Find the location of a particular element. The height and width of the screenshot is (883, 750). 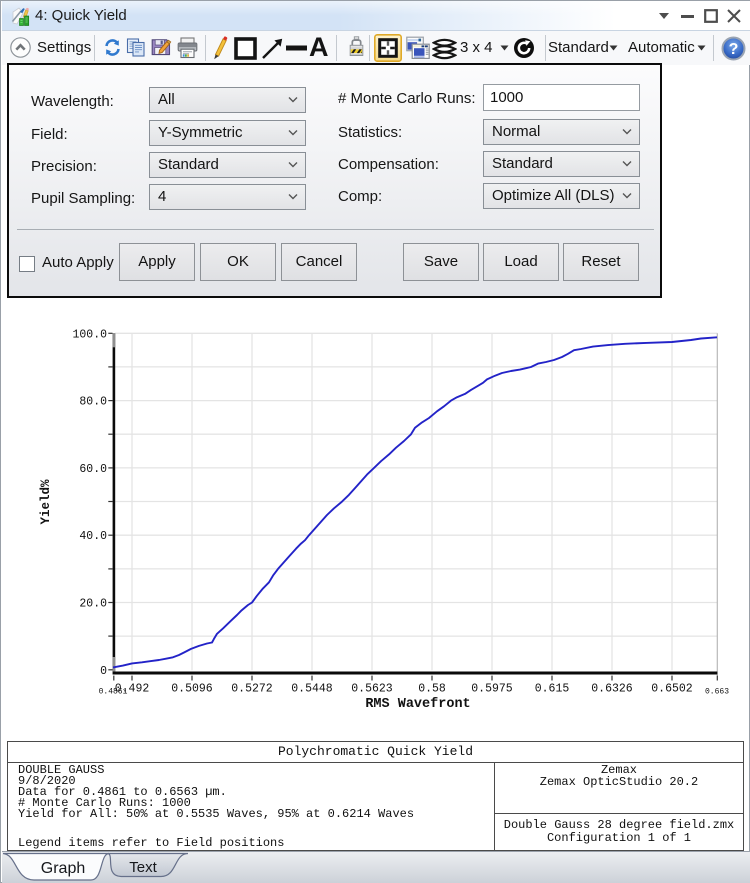

svg-text: RMS Wavefront is located at coordinates (417, 704).